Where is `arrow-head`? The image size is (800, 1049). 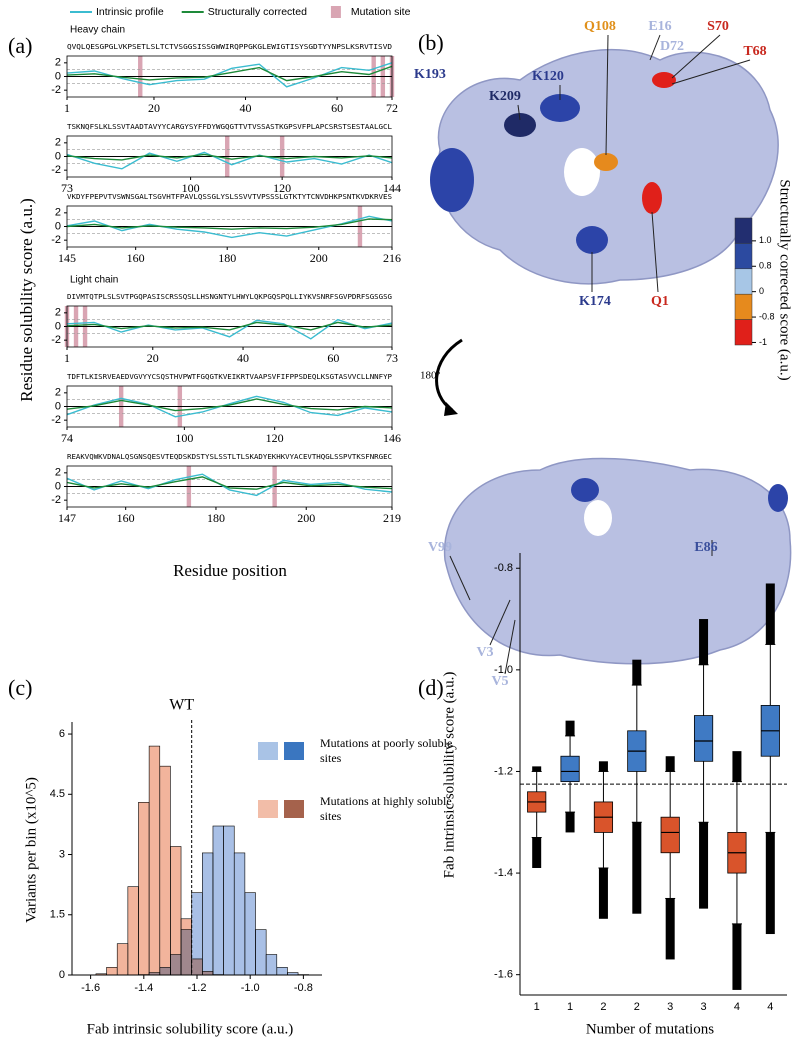 arrow-head is located at coordinates (451, 409).